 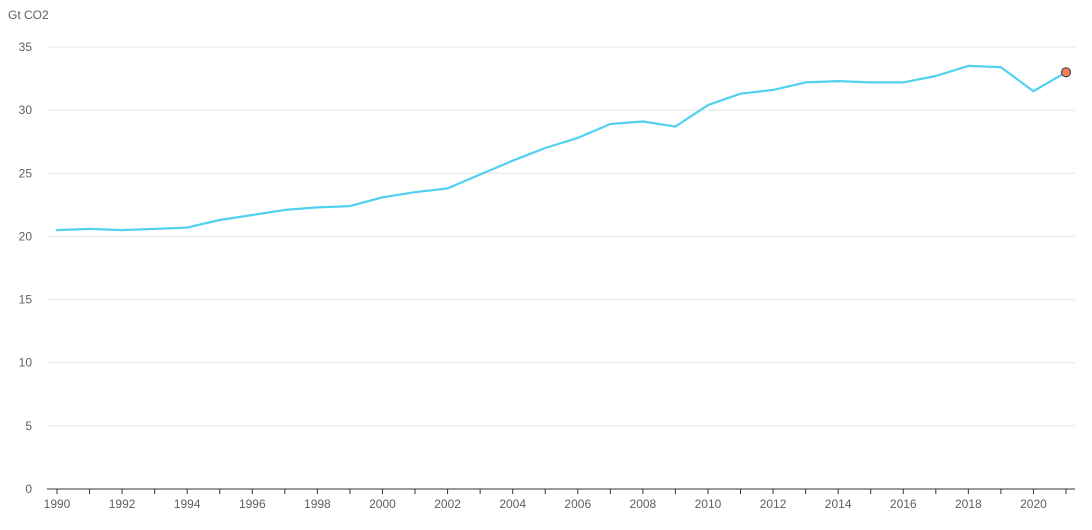 I want to click on x-tick-label-2016: 2016, so click(x=903, y=504).